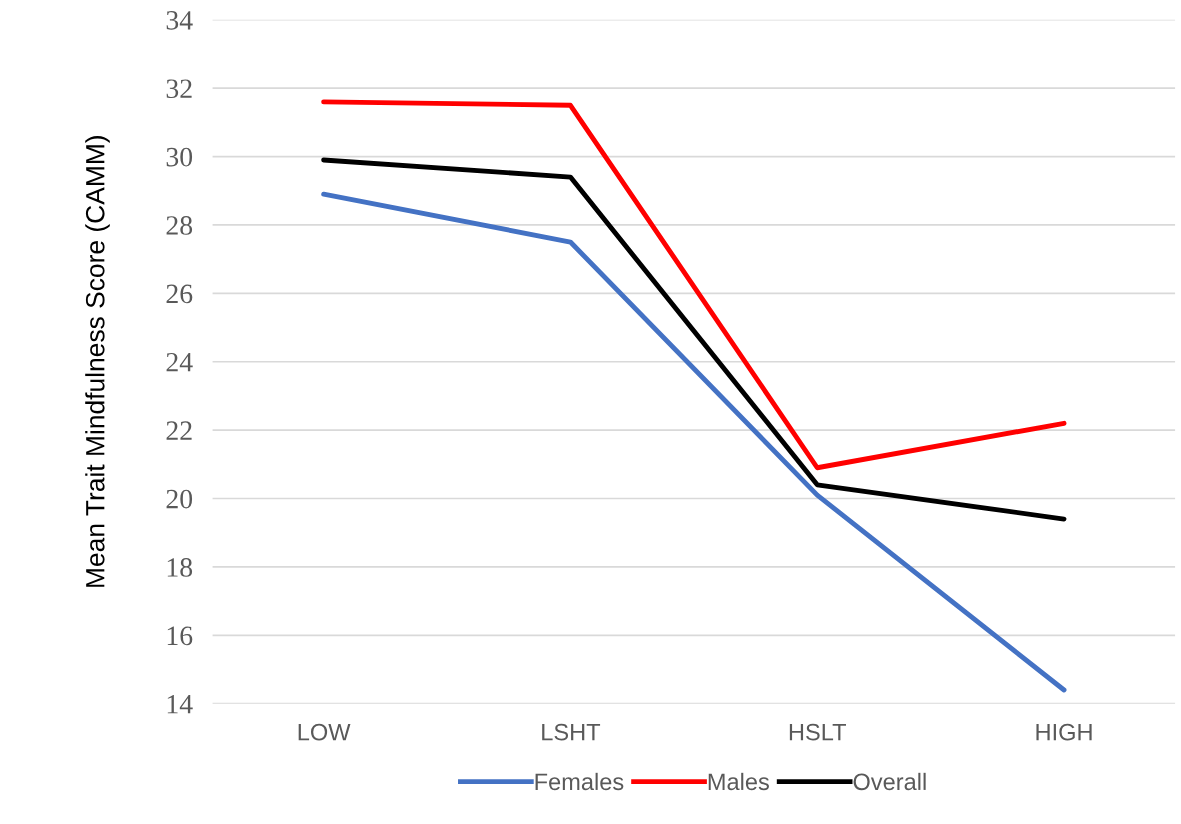 The height and width of the screenshot is (824, 1181). I want to click on y-tick-label: 26, so click(179, 294).